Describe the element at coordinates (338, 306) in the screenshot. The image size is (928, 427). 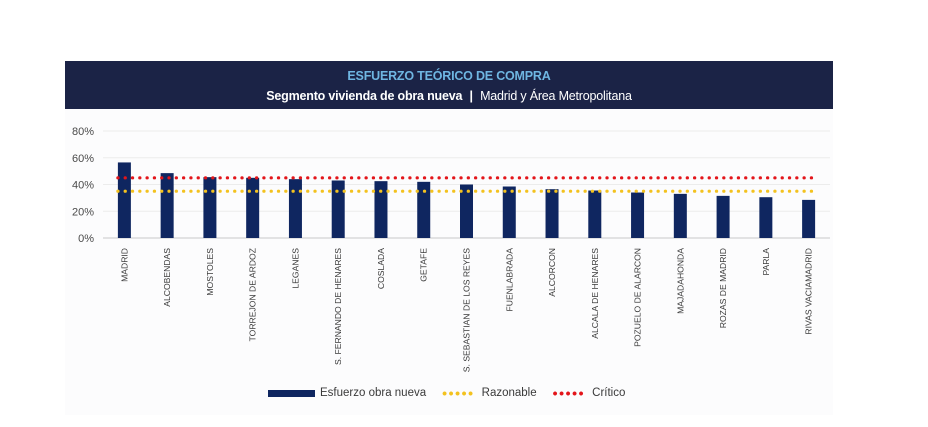
I see `x-tick-label: S. FERNANDO DE HENARES` at that location.